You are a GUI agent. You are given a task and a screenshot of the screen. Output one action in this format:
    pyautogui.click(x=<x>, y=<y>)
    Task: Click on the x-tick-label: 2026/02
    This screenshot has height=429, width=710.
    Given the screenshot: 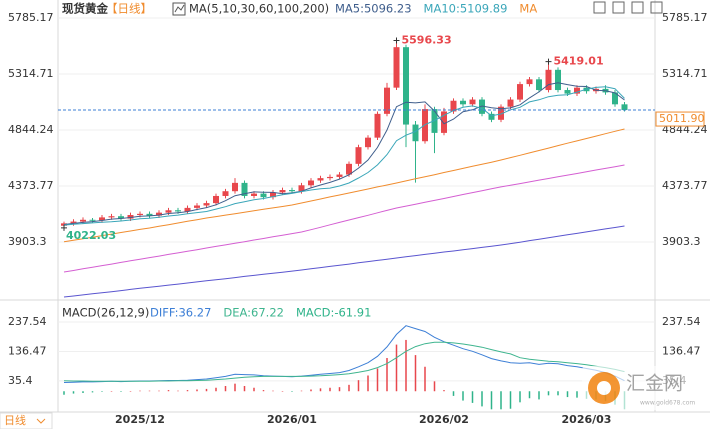 What is the action you would take?
    pyautogui.click(x=444, y=419)
    